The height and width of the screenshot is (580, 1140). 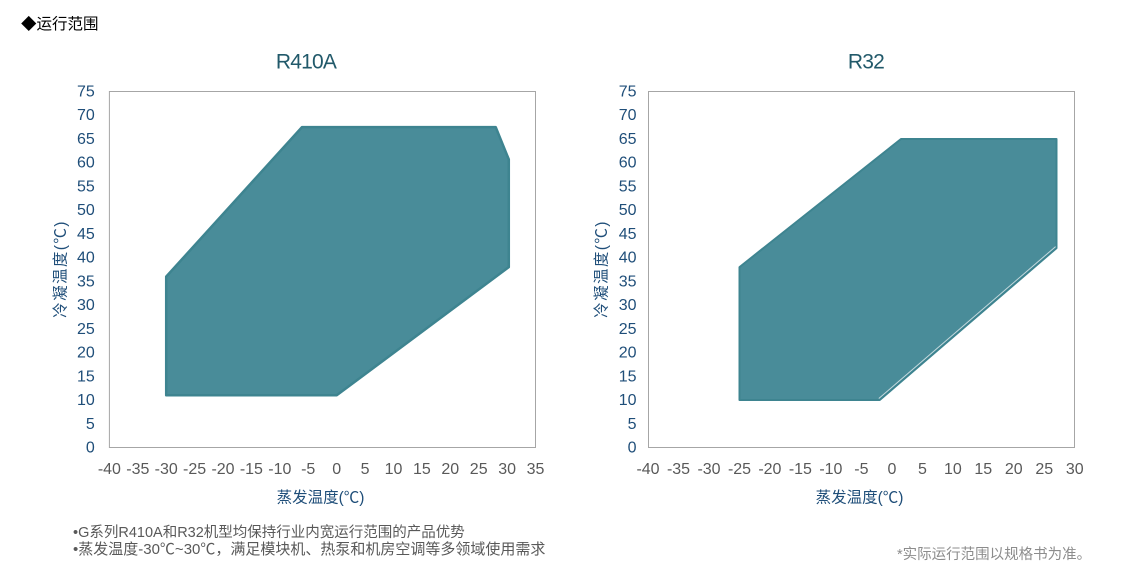 What do you see at coordinates (866, 62) in the screenshot?
I see `svg-text: R32` at bounding box center [866, 62].